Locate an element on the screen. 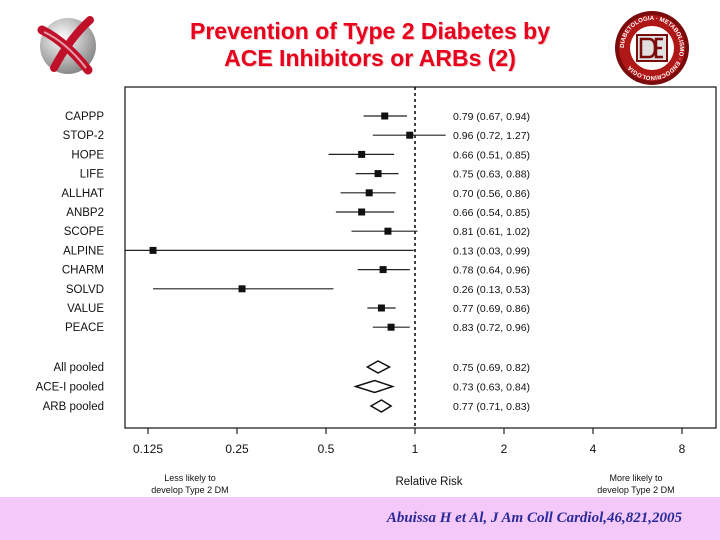 This screenshot has height=540, width=720. pooled-label: ACE-I pooled is located at coordinates (70, 388).